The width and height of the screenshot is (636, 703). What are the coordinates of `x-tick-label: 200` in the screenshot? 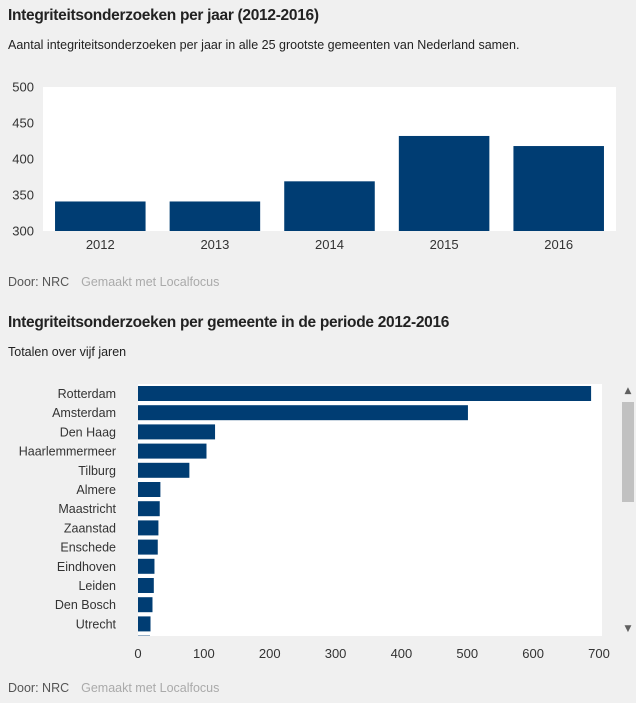 It's located at (270, 653).